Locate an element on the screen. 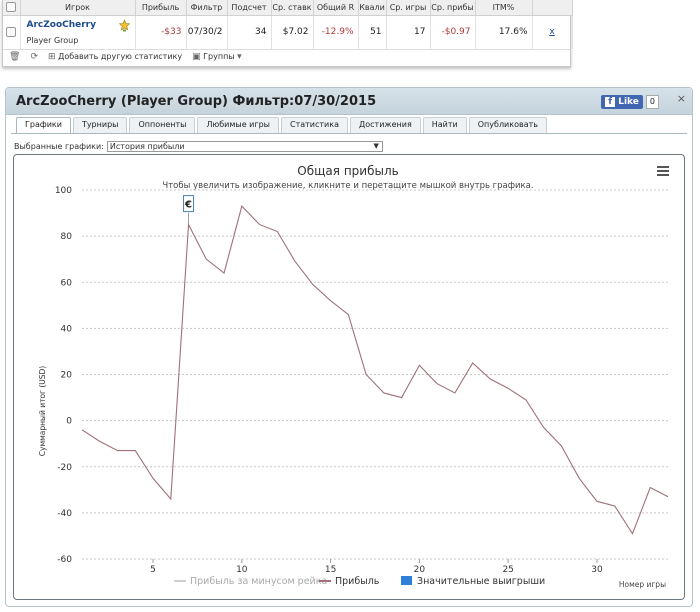 Image resolution: width=700 pixels, height=612 pixels. row-select-cell is located at coordinates (12, 32).